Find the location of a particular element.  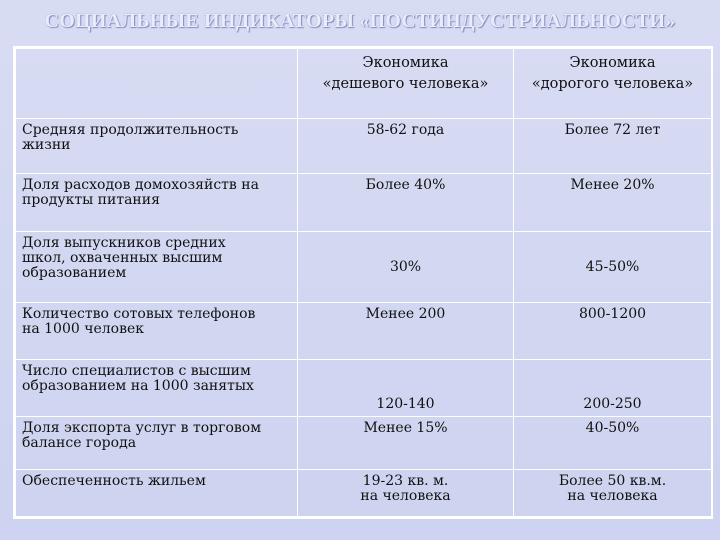

cell-value: Менее 20% is located at coordinates (612, 185).